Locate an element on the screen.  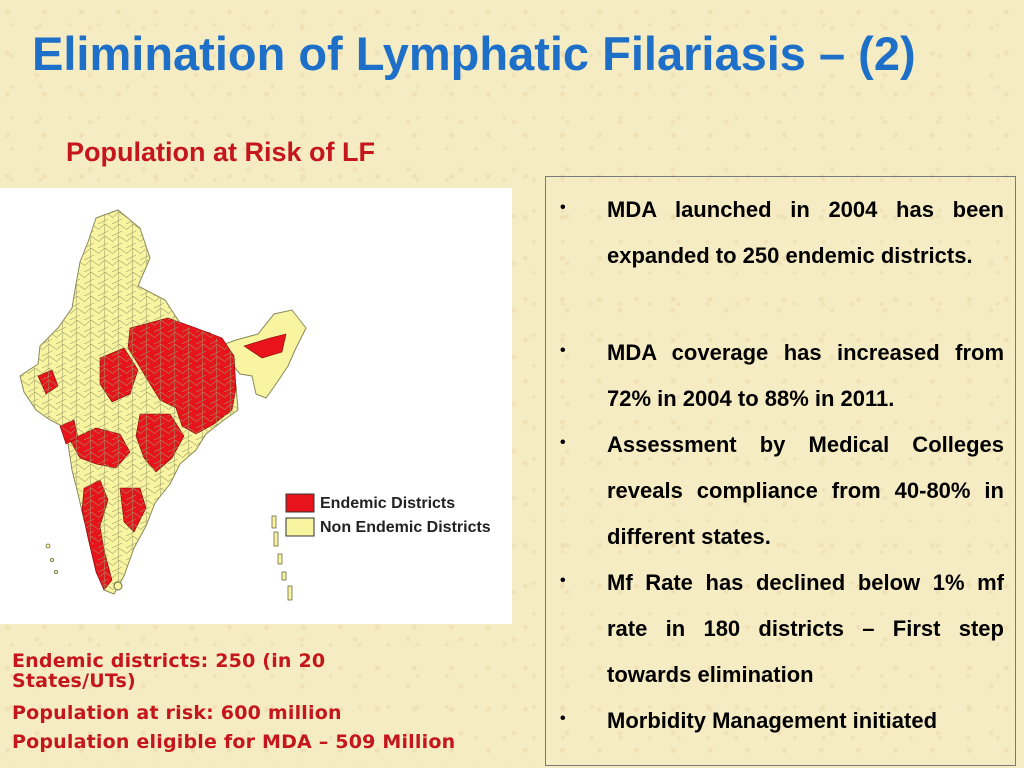
sri-lanka-outline is located at coordinates (118, 586).